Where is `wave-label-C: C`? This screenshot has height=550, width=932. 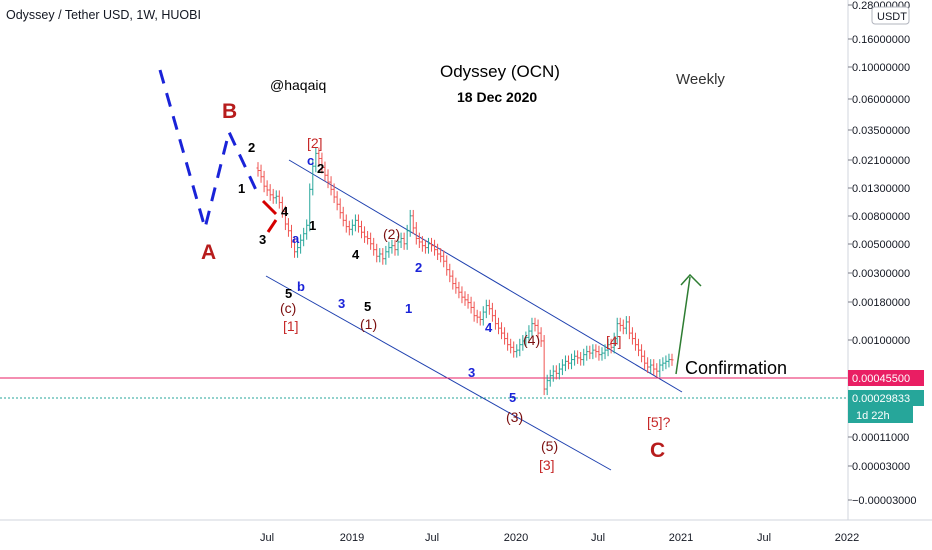 wave-label-C: C is located at coordinates (657, 450).